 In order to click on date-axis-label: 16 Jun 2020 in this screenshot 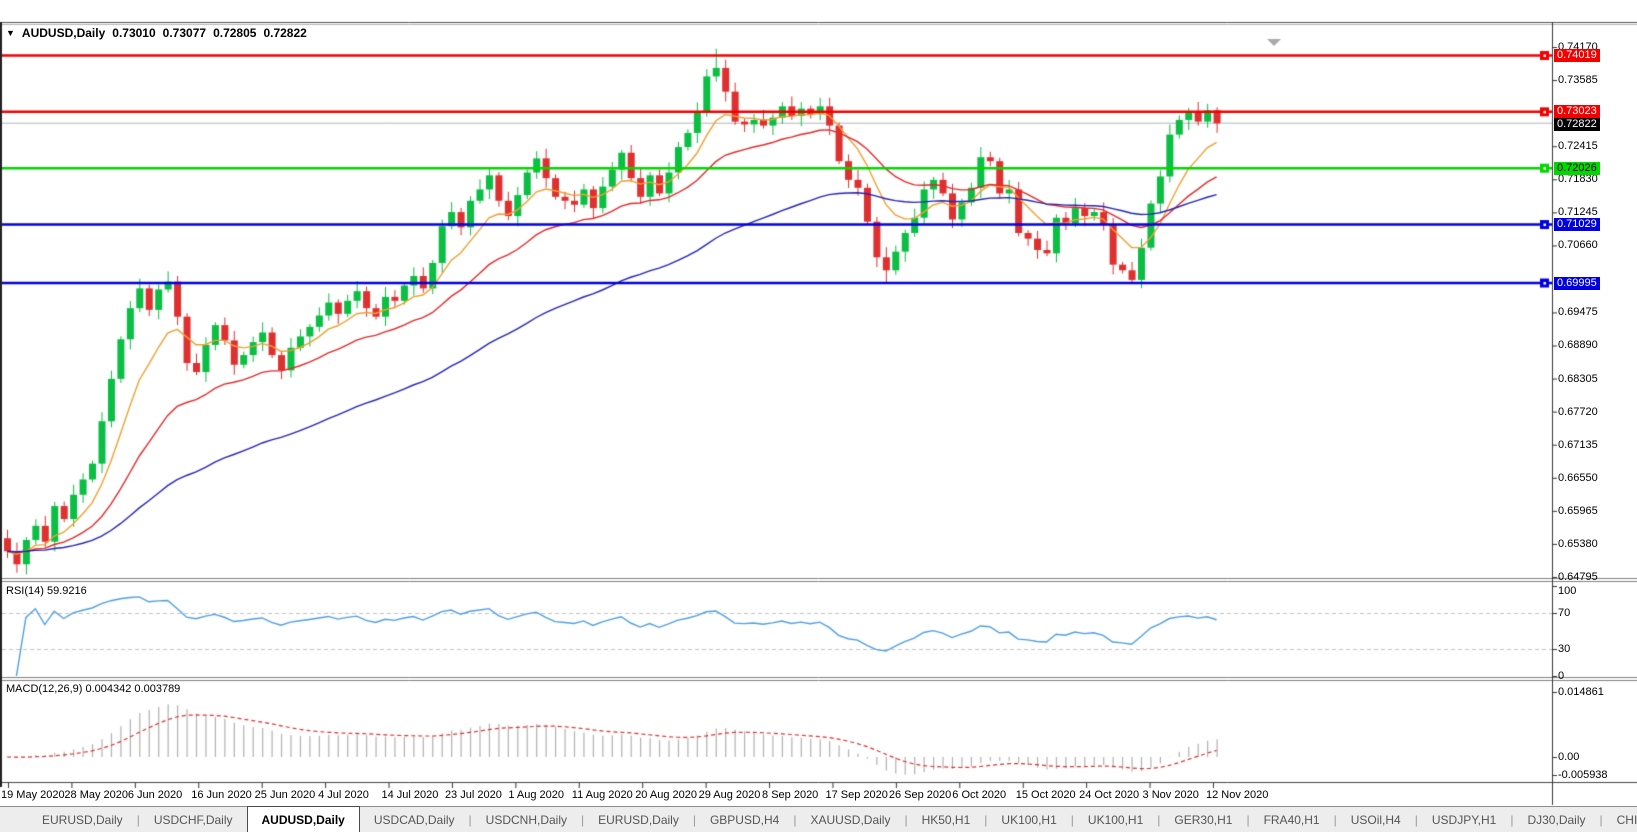, I will do `click(221, 795)`.